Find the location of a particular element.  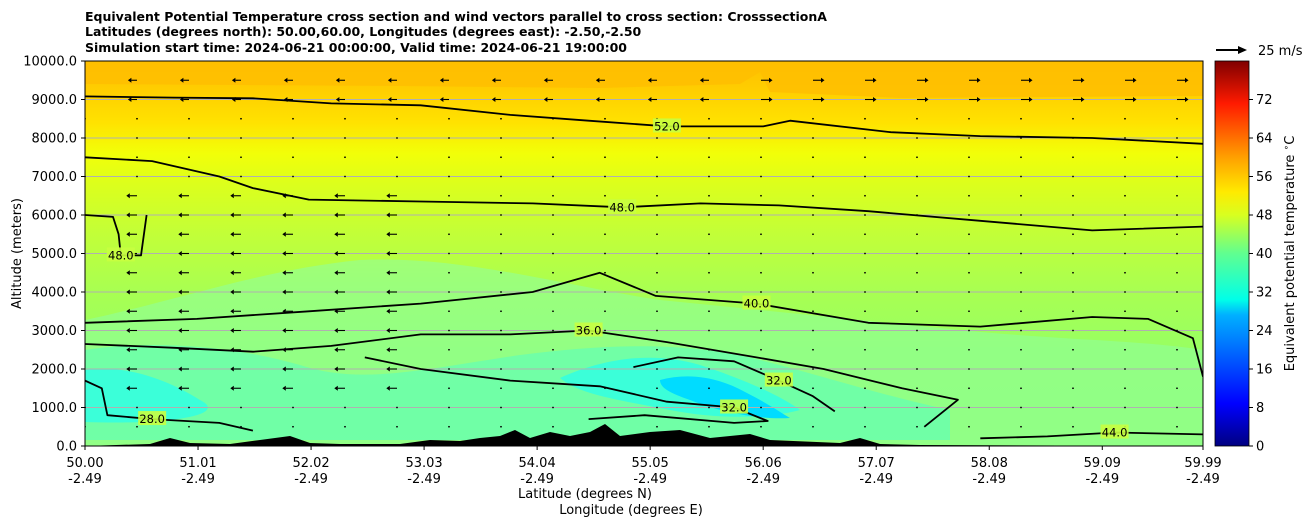

x-tick-label-lat: 52.02 is located at coordinates (310, 463).